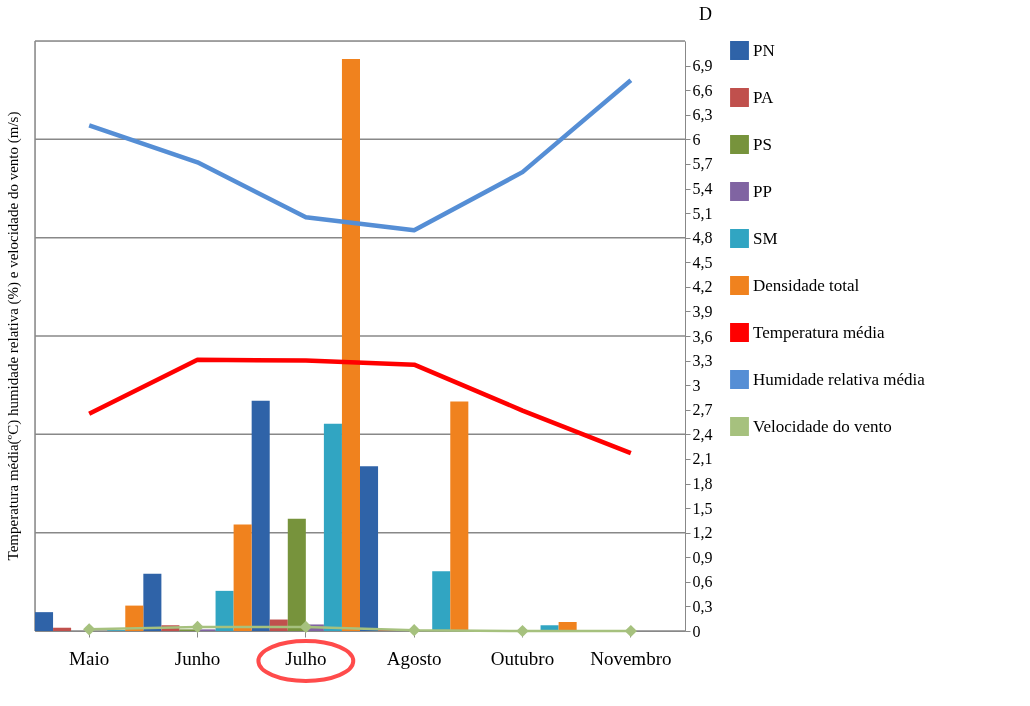  Describe the element at coordinates (696, 139) in the screenshot. I see `y2-tick-label: 6` at that location.